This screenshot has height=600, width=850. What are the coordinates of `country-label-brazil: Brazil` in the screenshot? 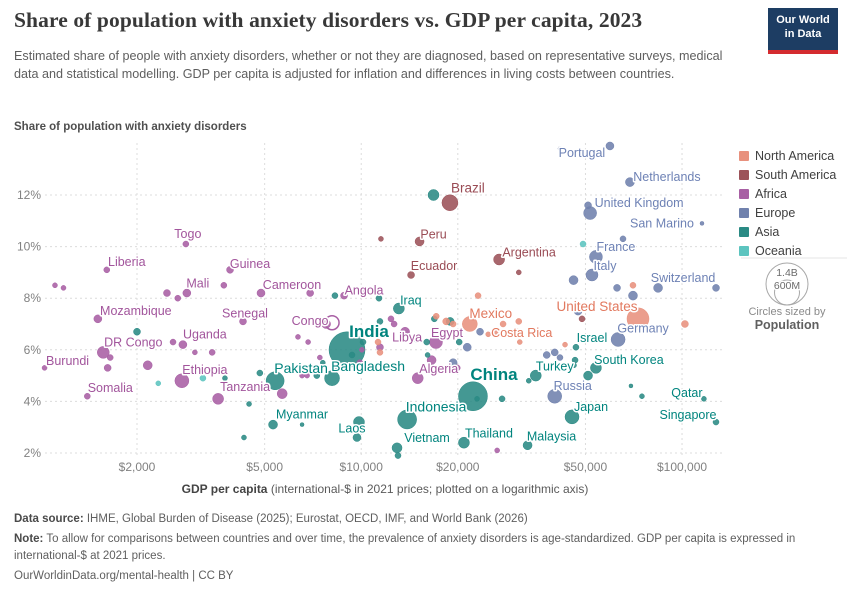 It's located at (468, 188).